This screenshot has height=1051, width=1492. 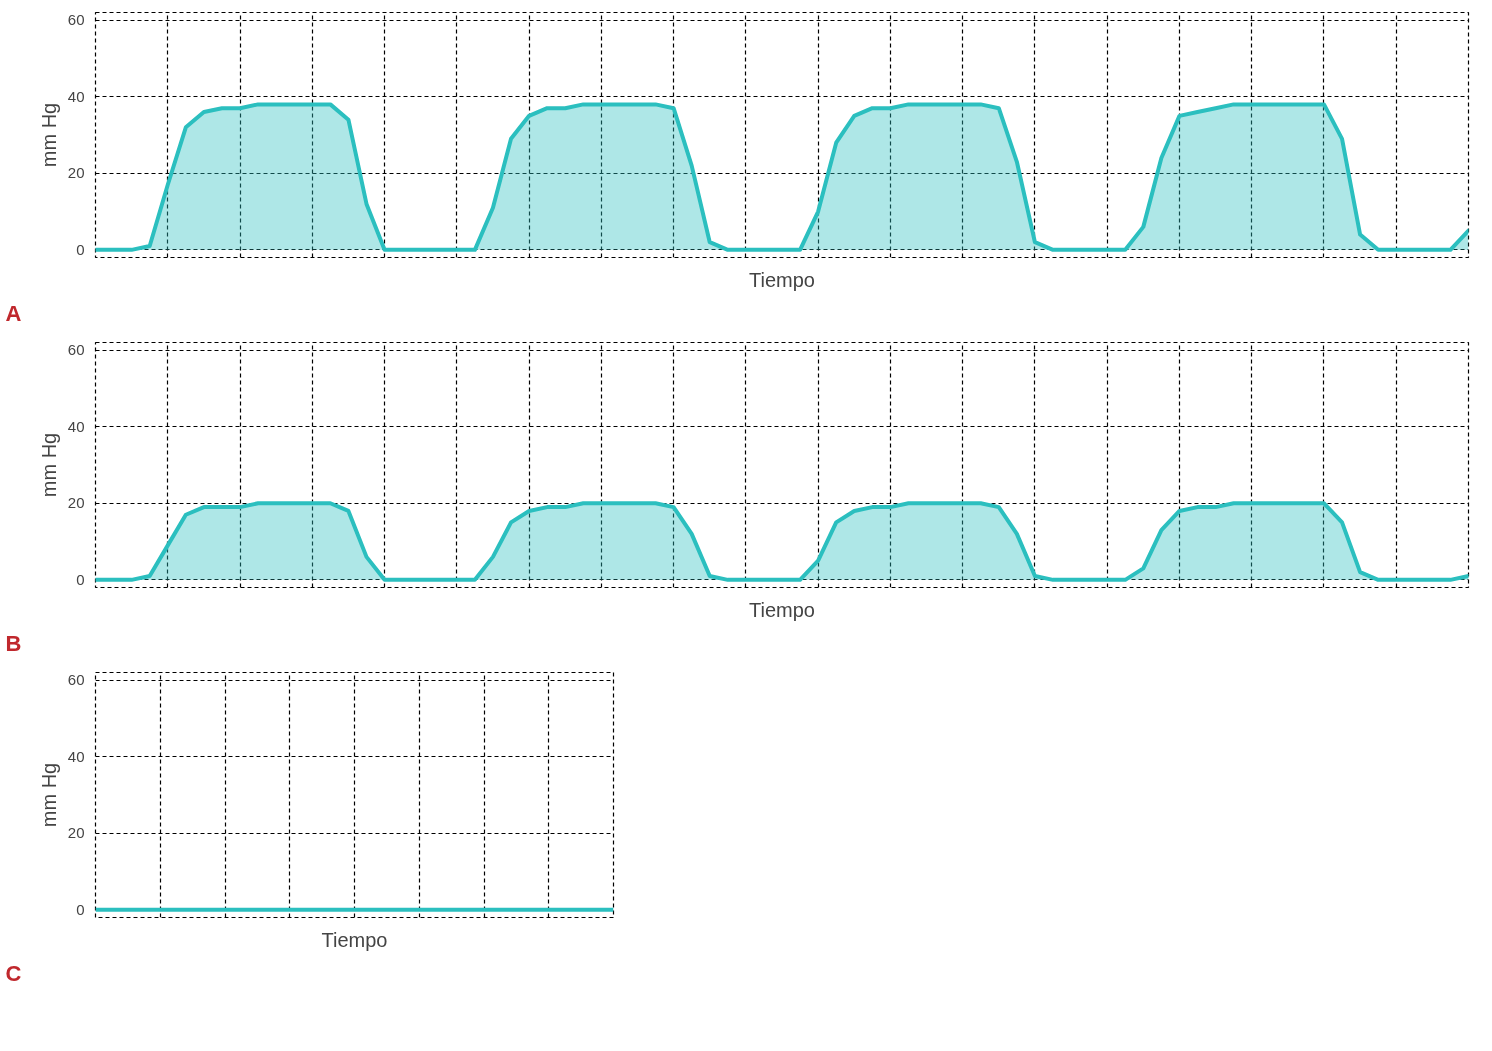 What do you see at coordinates (13, 973) in the screenshot?
I see `text: C` at bounding box center [13, 973].